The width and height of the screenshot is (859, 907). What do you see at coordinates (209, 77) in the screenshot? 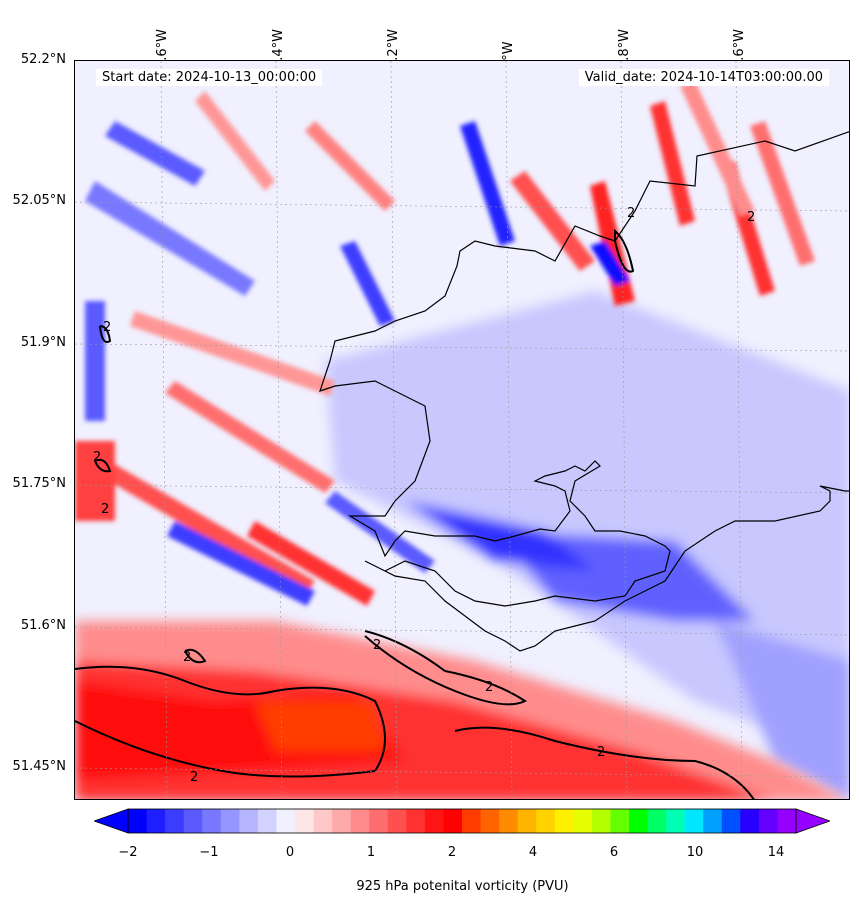
I see `start-date-label: Start date: 2024-10-13_00:00:00` at bounding box center [209, 77].